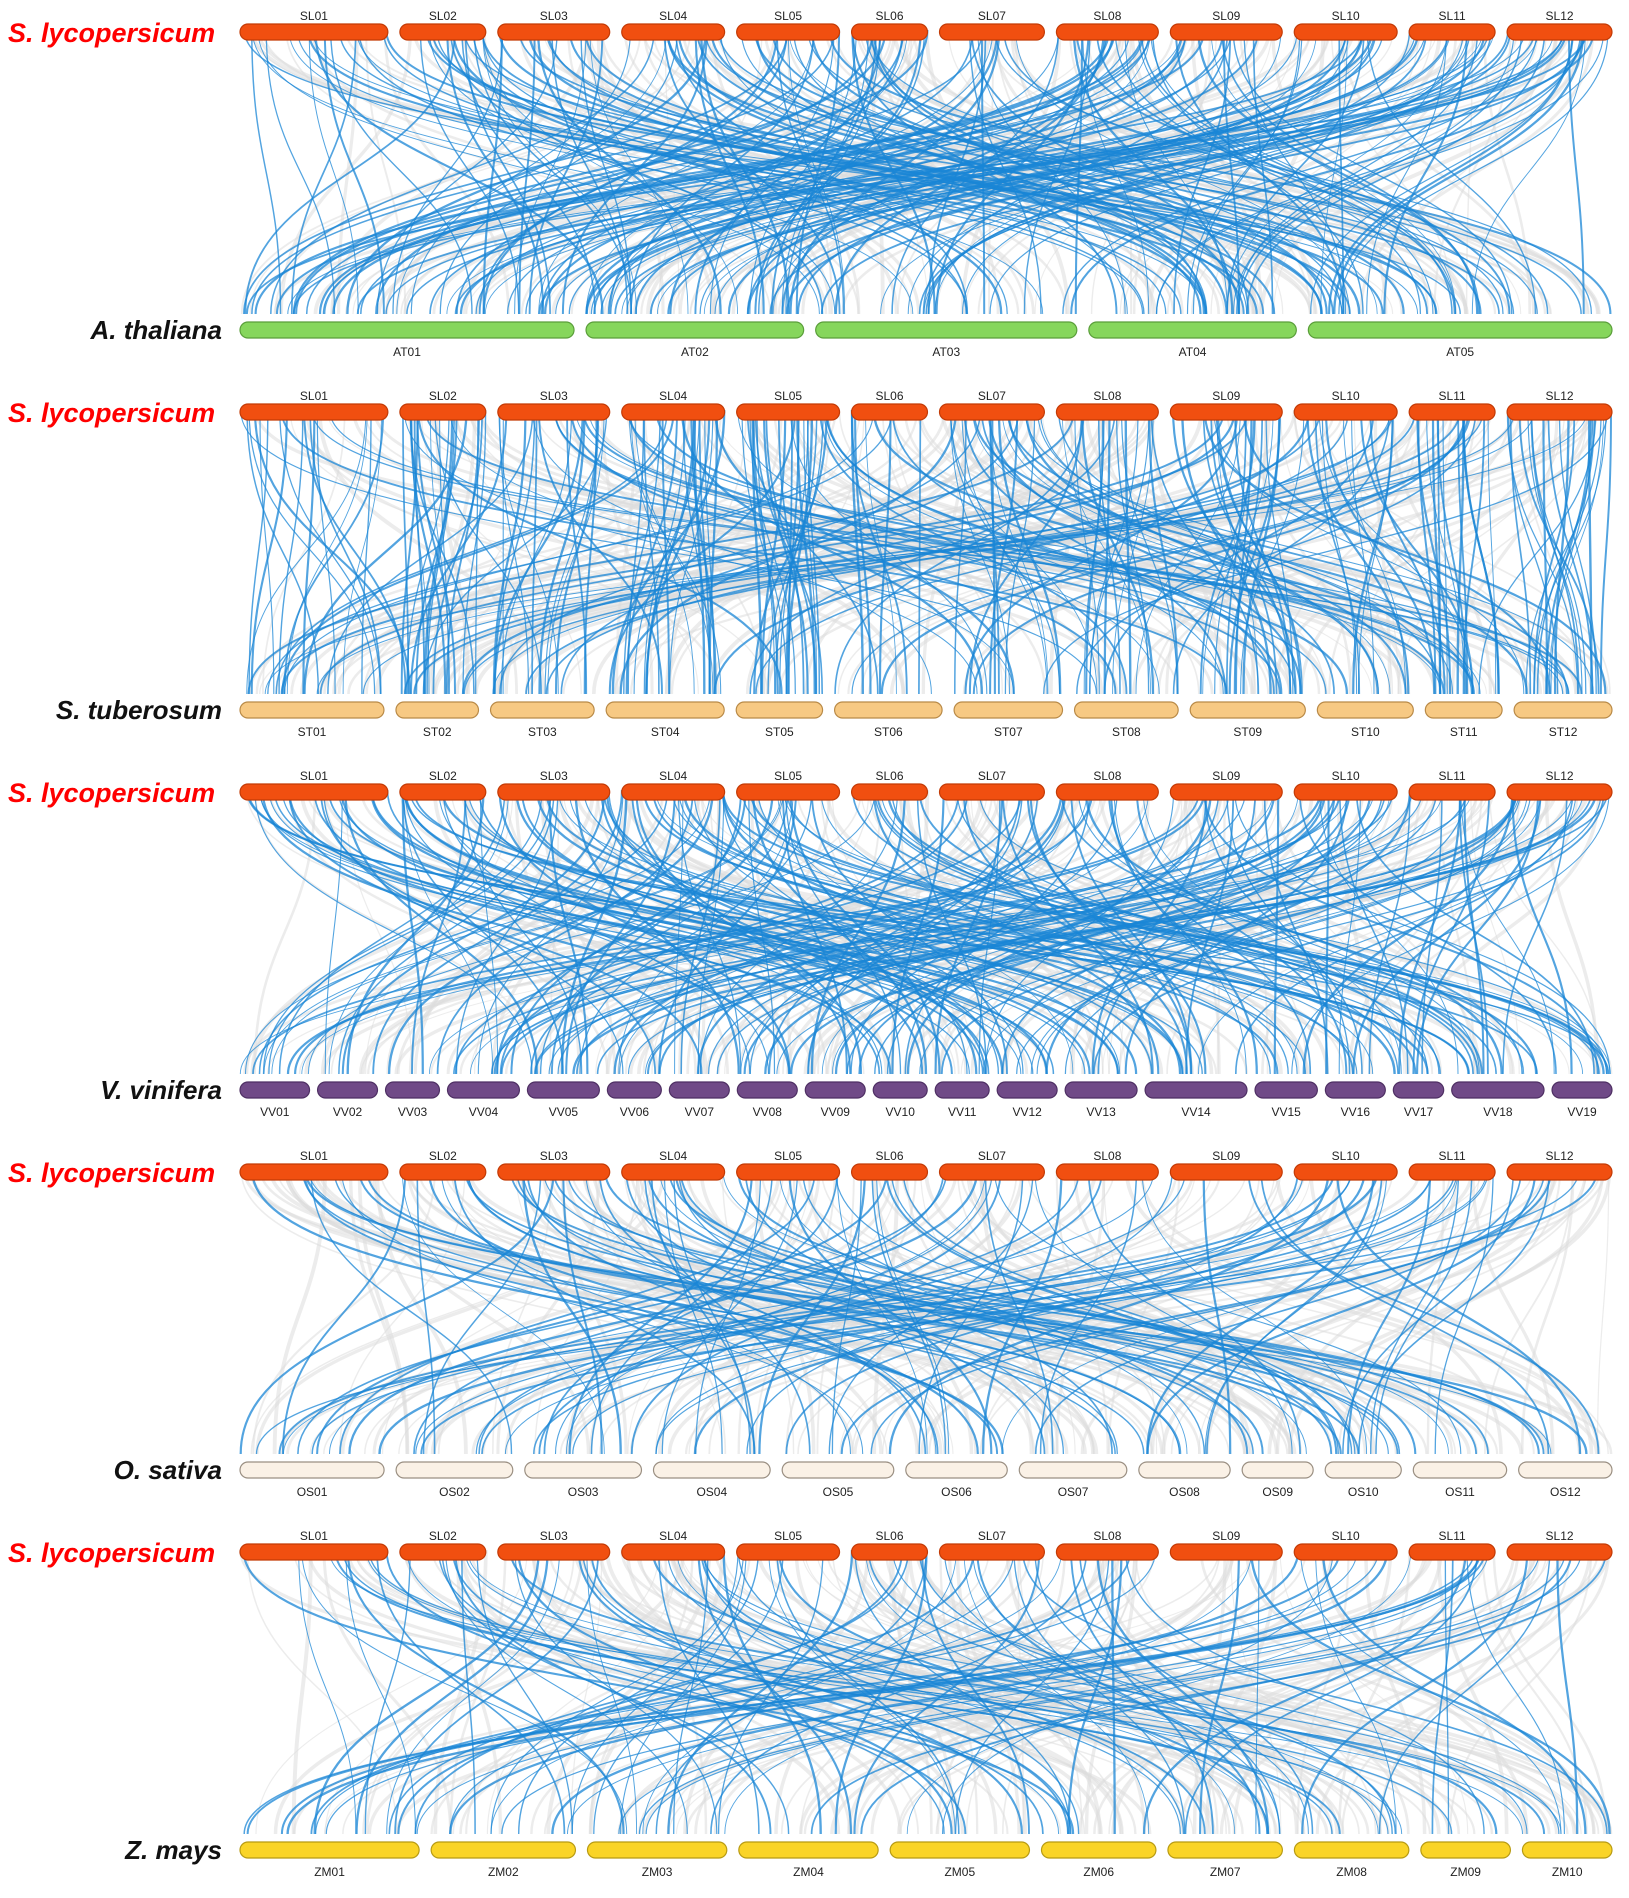 The height and width of the screenshot is (1898, 1629). What do you see at coordinates (1226, 1156) in the screenshot?
I see `reference-chromosome-label: SL09` at bounding box center [1226, 1156].